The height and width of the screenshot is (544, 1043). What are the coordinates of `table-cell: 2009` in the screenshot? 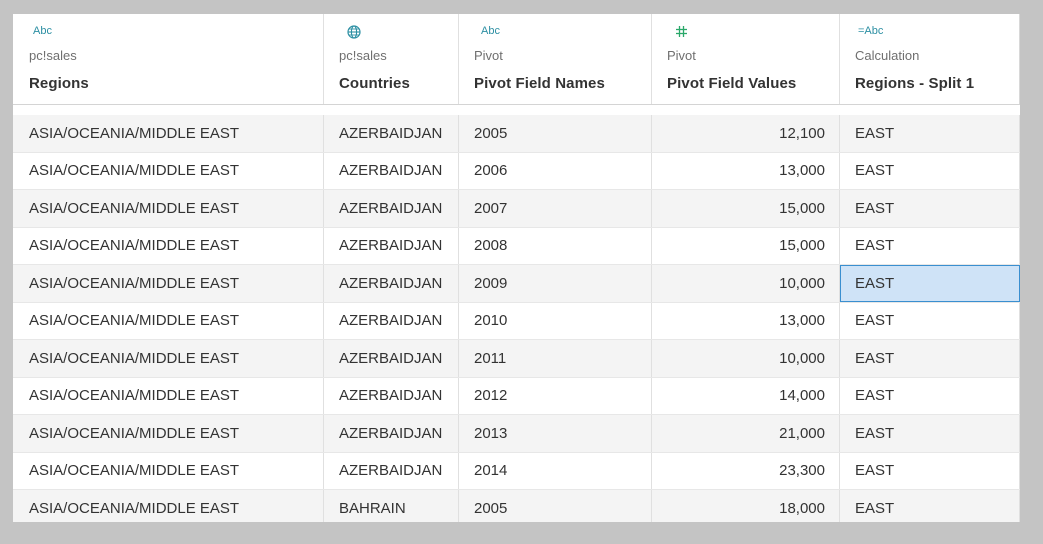 It's located at (555, 283).